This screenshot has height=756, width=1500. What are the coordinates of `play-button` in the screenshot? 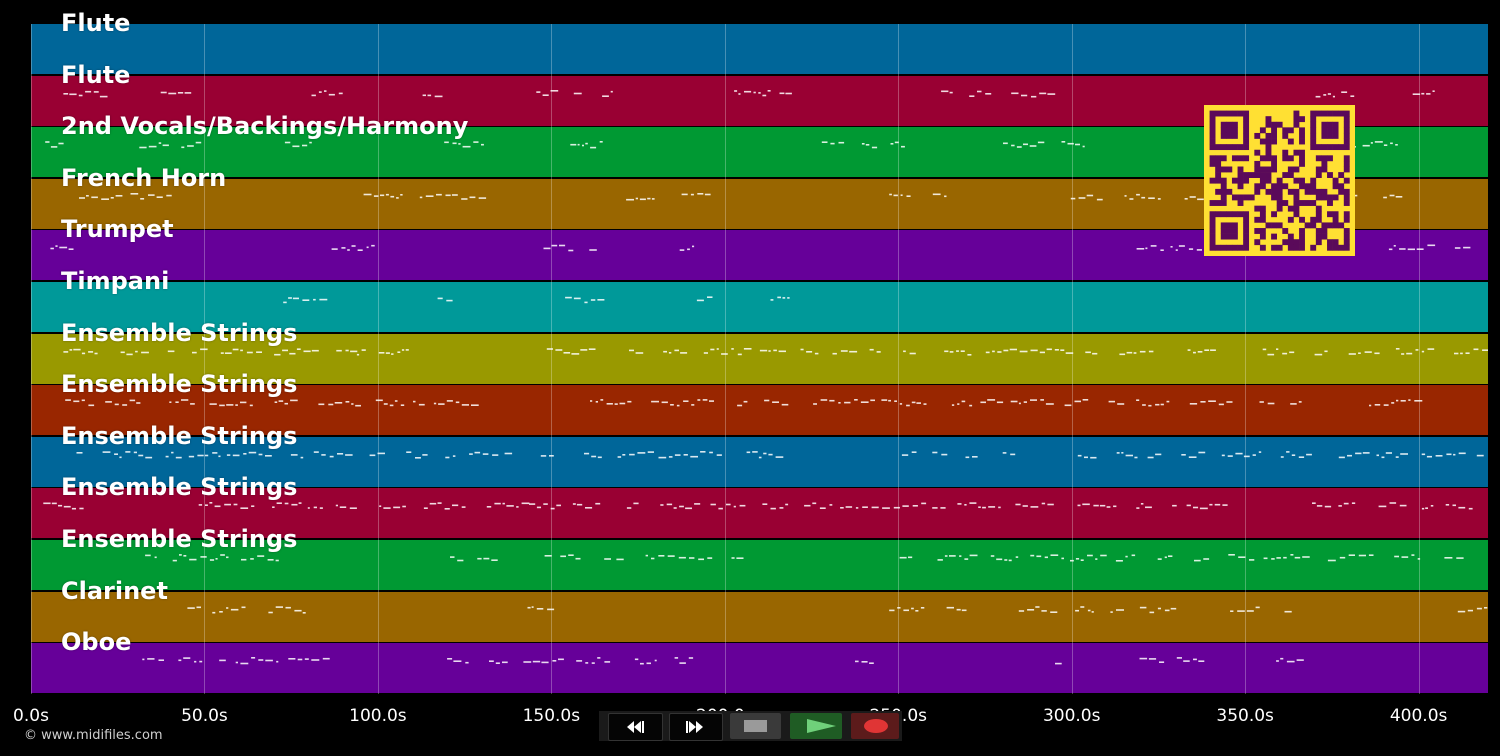 It's located at (816, 726).